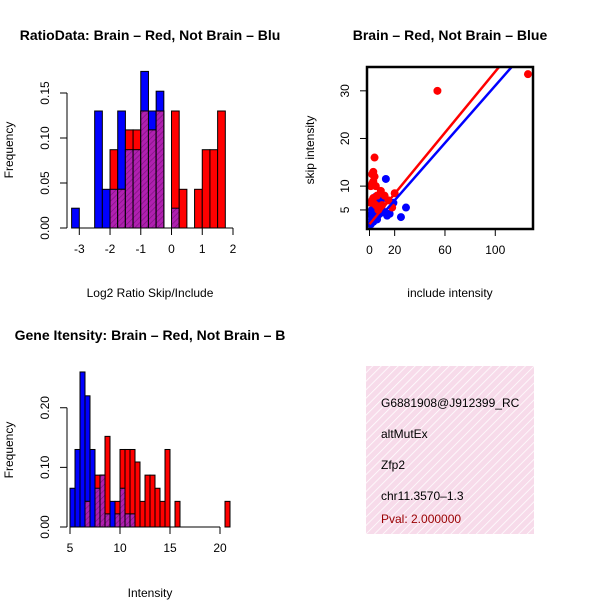 The height and width of the screenshot is (600, 600). What do you see at coordinates (220, 548) in the screenshot?
I see `intensity-x-tick-label: 20` at bounding box center [220, 548].